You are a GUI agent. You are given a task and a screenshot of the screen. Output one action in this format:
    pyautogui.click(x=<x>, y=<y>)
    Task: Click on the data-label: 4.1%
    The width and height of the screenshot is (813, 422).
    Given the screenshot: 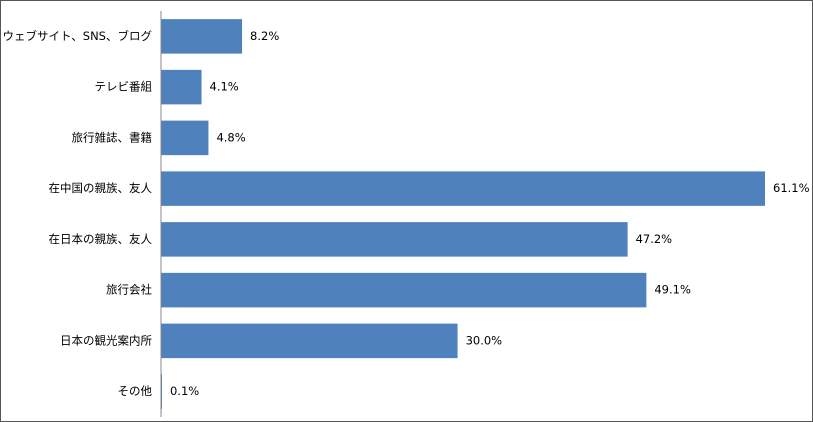 What is the action you would take?
    pyautogui.click(x=224, y=87)
    